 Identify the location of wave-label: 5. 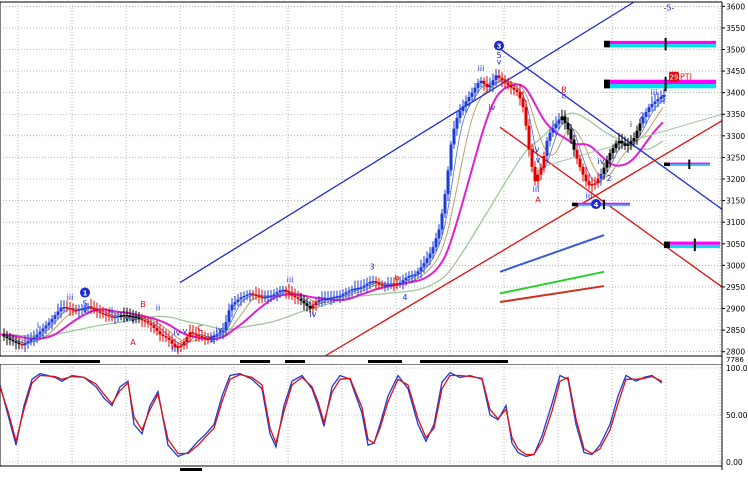
(498, 55).